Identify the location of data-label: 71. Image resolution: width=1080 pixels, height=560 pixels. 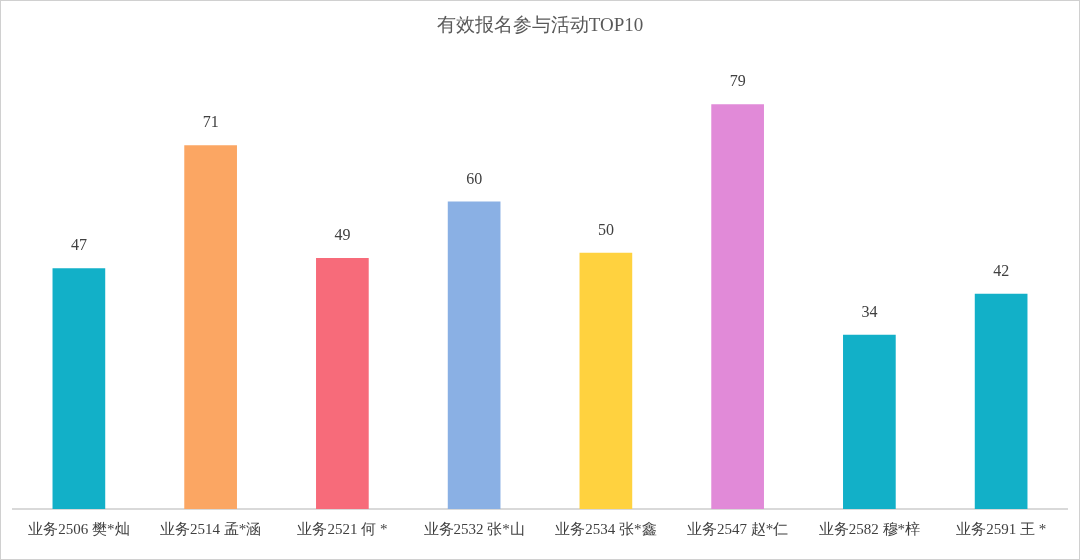
(210, 122).